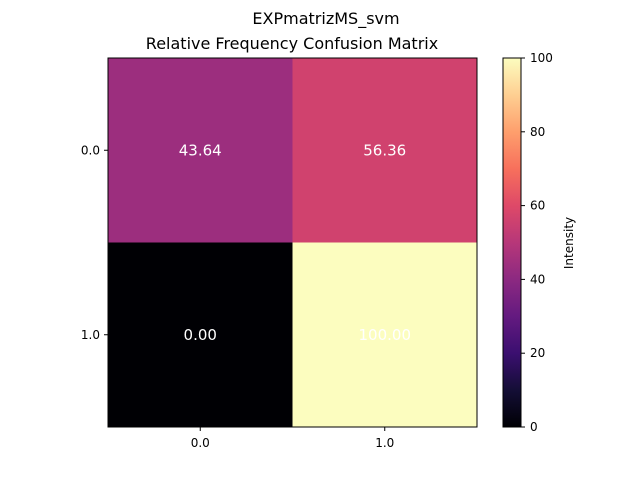 This screenshot has width=640, height=480. What do you see at coordinates (537, 206) in the screenshot?
I see `colorbar-tick-label: 60` at bounding box center [537, 206].